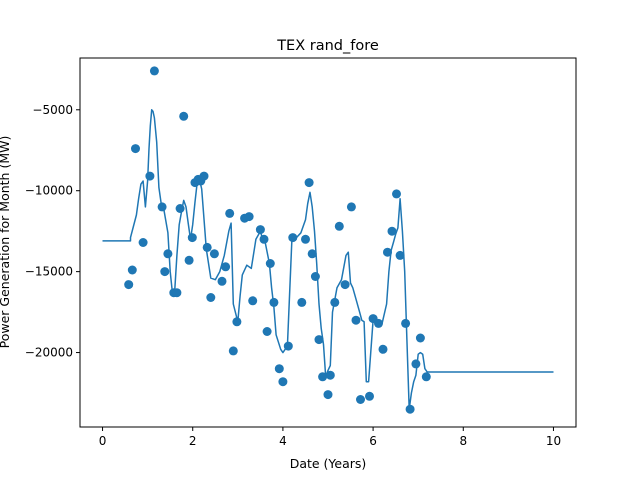  What do you see at coordinates (52, 110) in the screenshot?
I see `y-tick-label: −5000` at bounding box center [52, 110].